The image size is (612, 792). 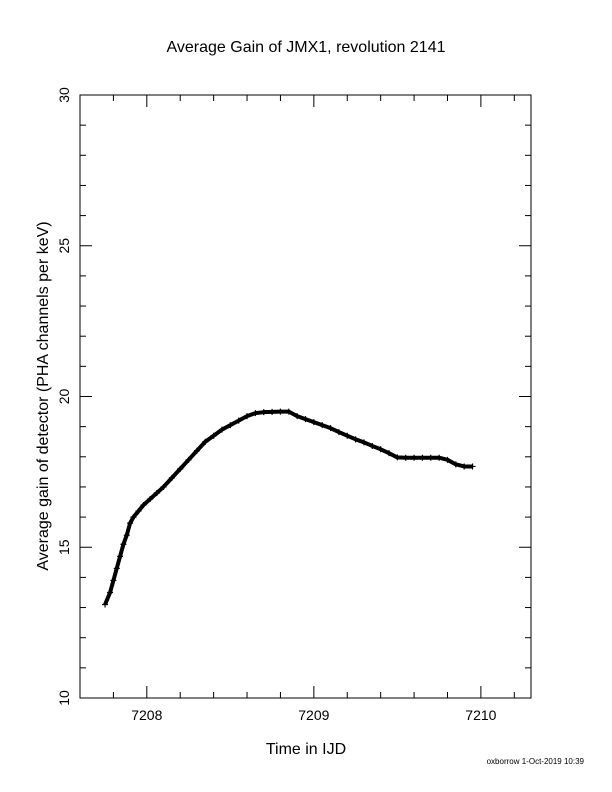 What do you see at coordinates (313, 715) in the screenshot?
I see `x-tick-label: 7209` at bounding box center [313, 715].